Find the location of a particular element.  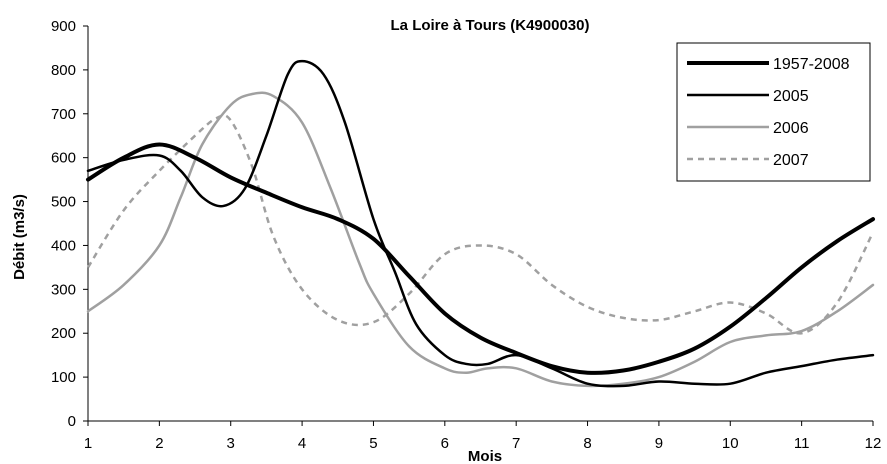

x-tick-label: 12 is located at coordinates (873, 443).